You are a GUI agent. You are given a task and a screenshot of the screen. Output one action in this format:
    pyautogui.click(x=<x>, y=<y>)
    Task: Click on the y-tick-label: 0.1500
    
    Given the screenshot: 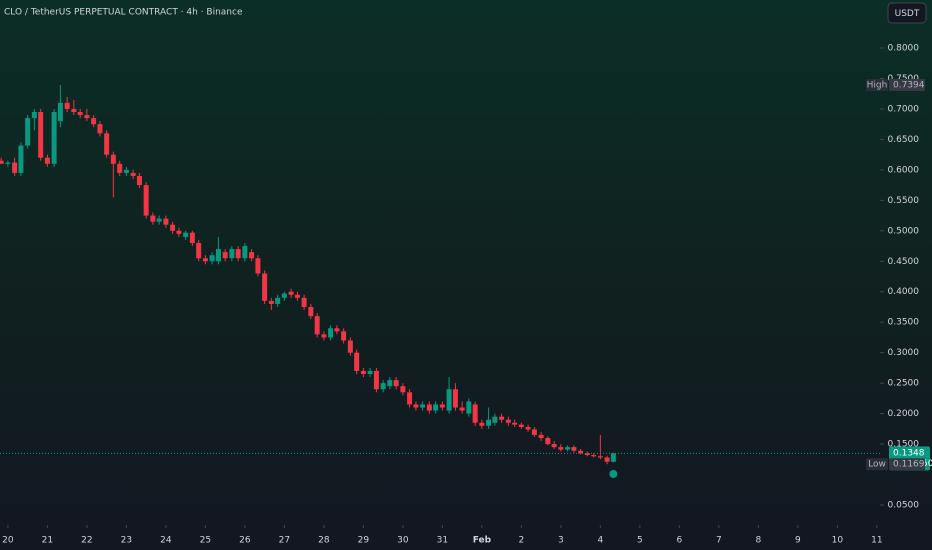 What is the action you would take?
    pyautogui.click(x=904, y=445)
    